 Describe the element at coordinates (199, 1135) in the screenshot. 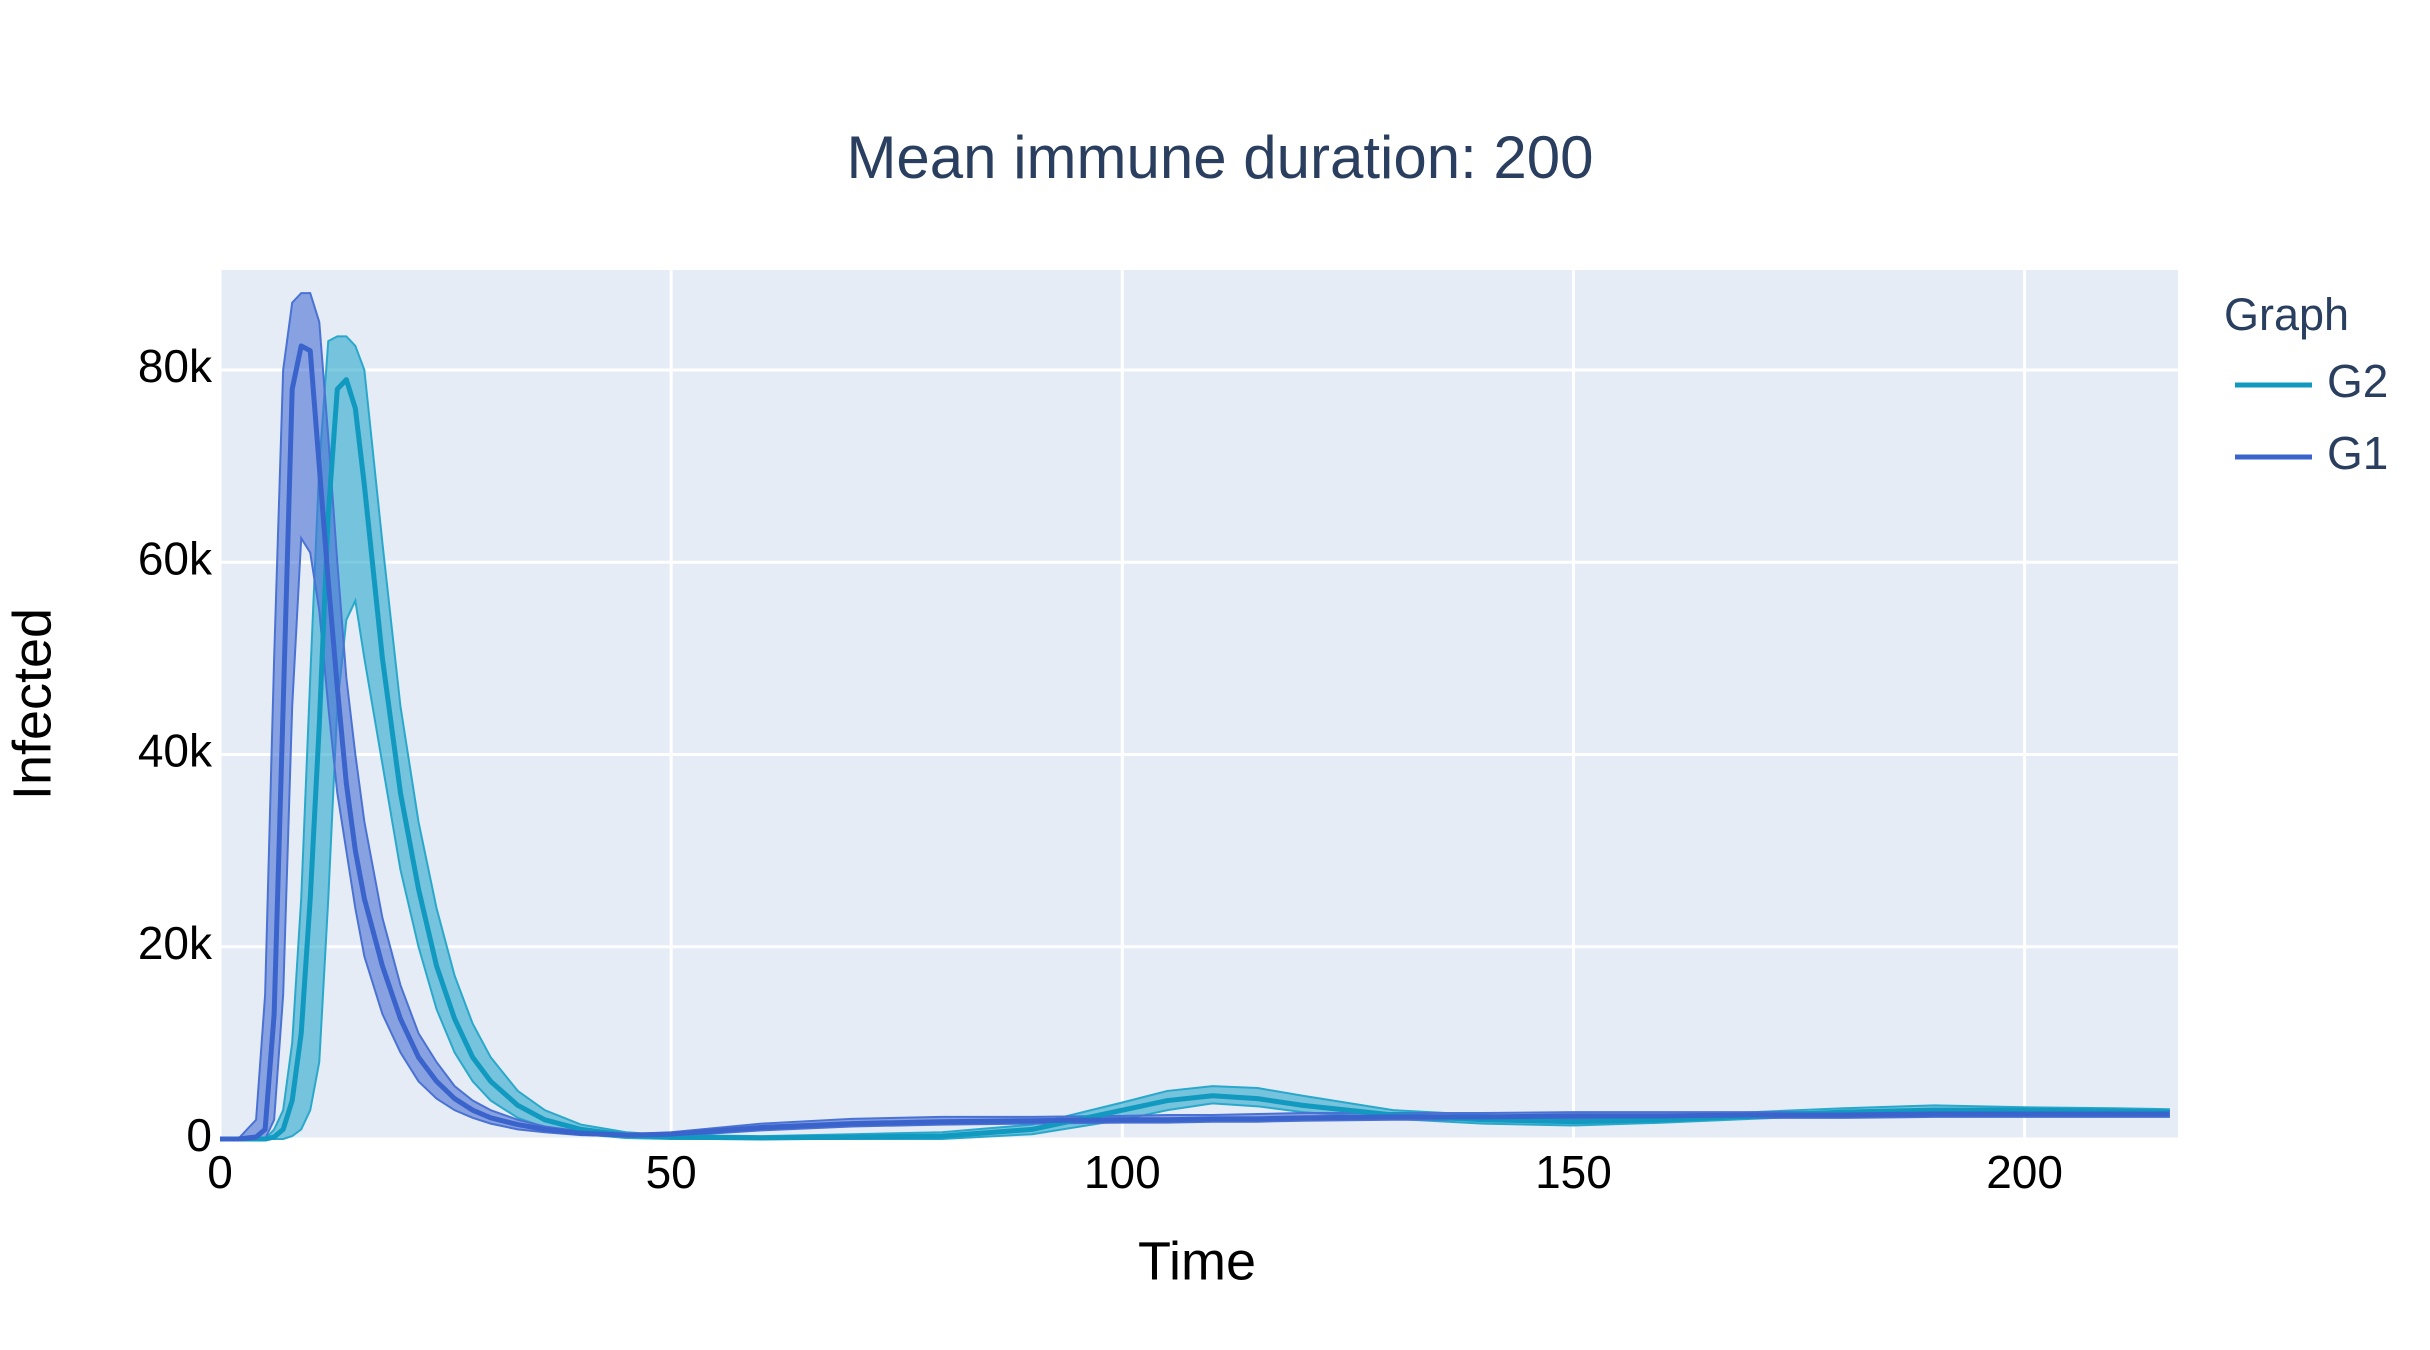

I see `y-tick-label: 0` at that location.